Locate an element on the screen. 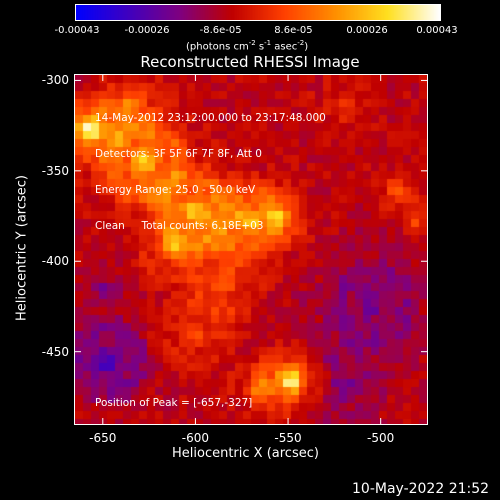 Image resolution: width=500 pixels, height=500 pixels. x-axis-label: Heliocentric X (arcsec) is located at coordinates (245, 453).